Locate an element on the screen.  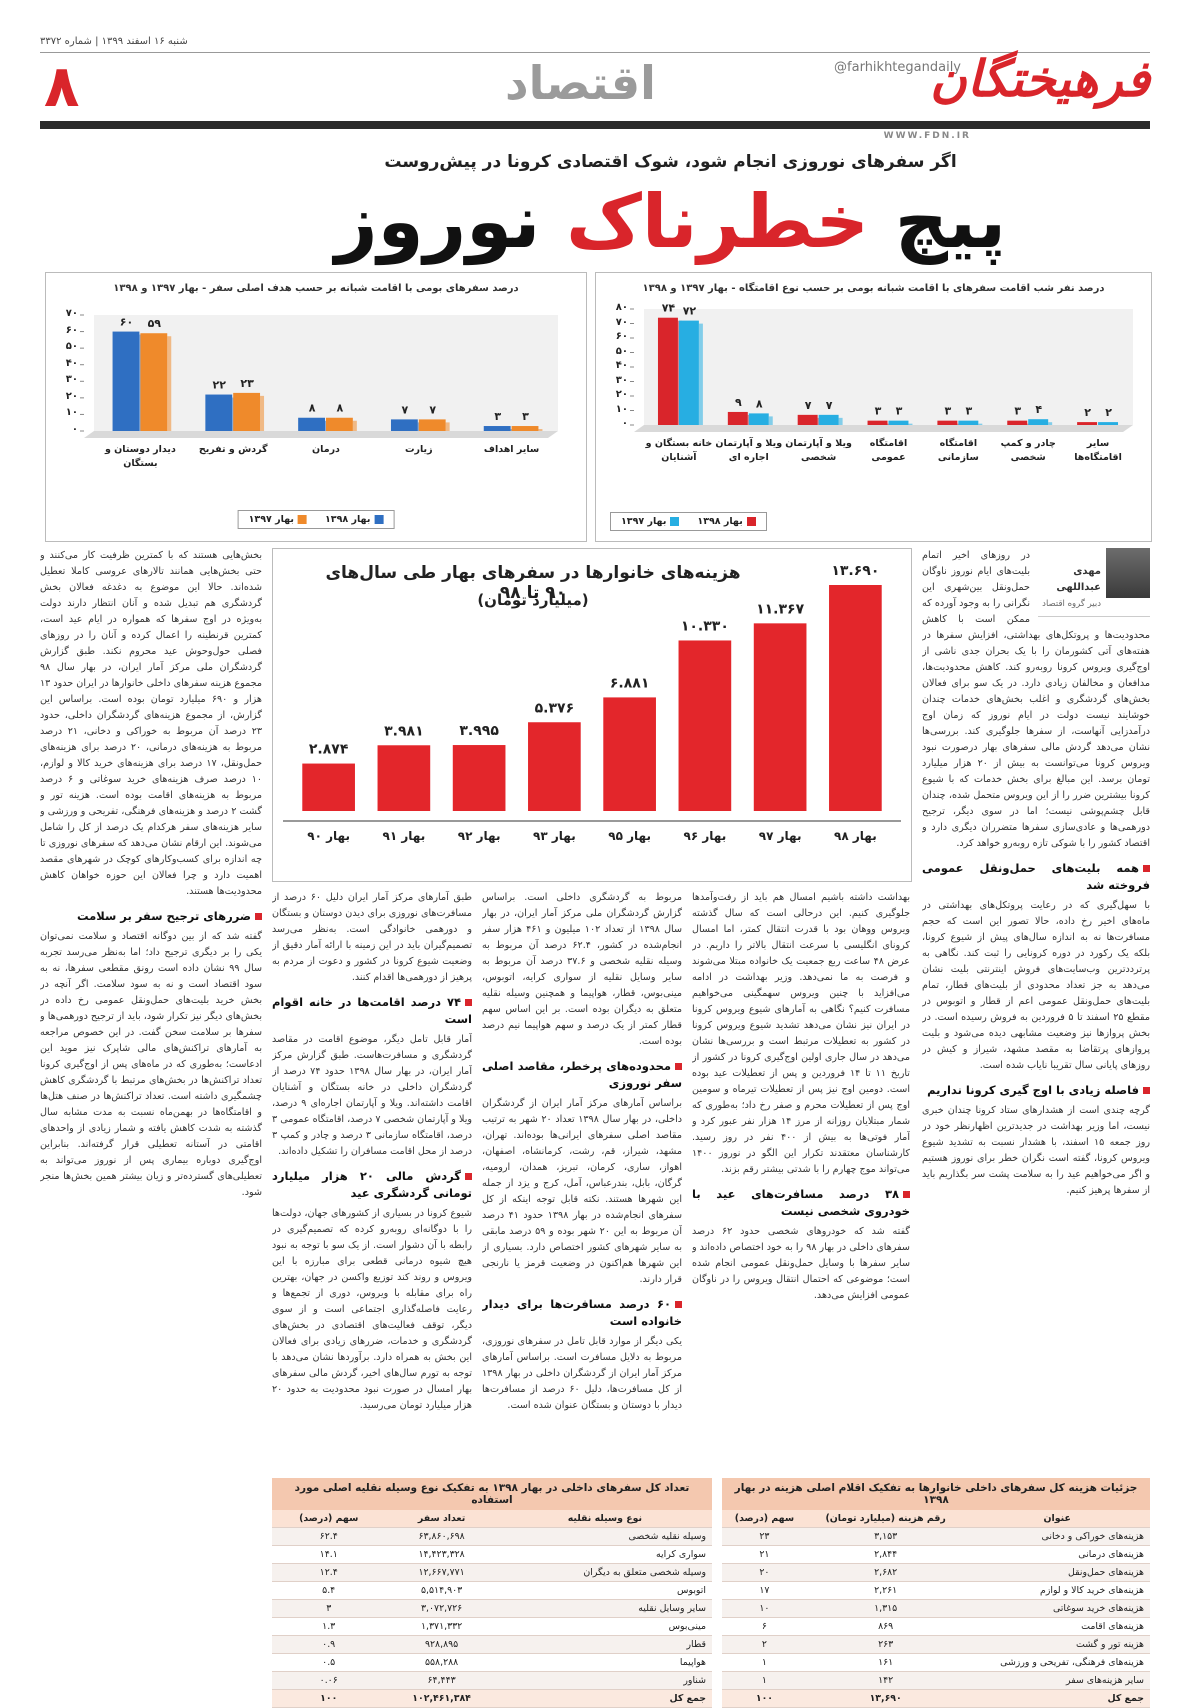
author-photo is located at coordinates (1128, 573).